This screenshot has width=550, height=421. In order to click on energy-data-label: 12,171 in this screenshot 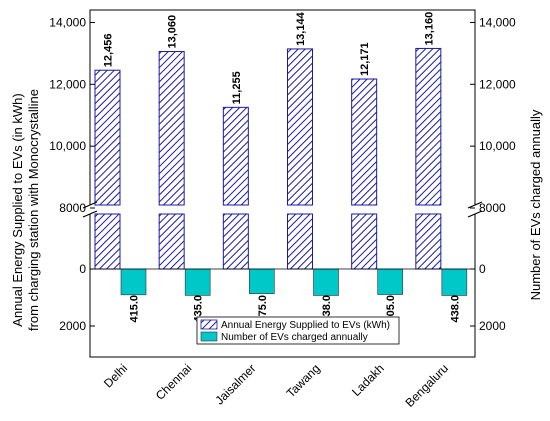, I will do `click(365, 59)`.